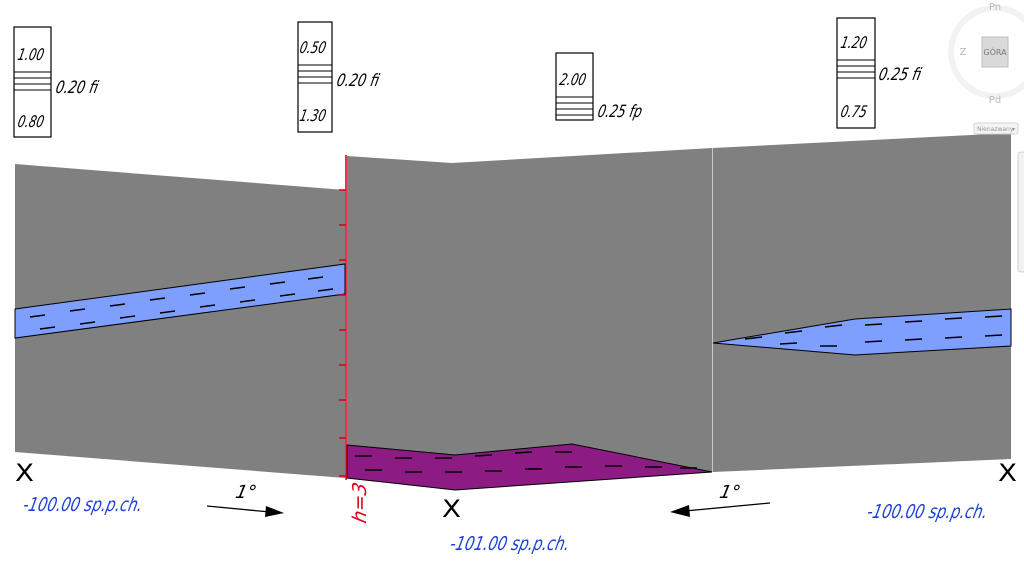 This screenshot has height=581, width=1024. Describe the element at coordinates (358, 81) in the screenshot. I see `legend-box-2-label: 0.20 fi` at that location.